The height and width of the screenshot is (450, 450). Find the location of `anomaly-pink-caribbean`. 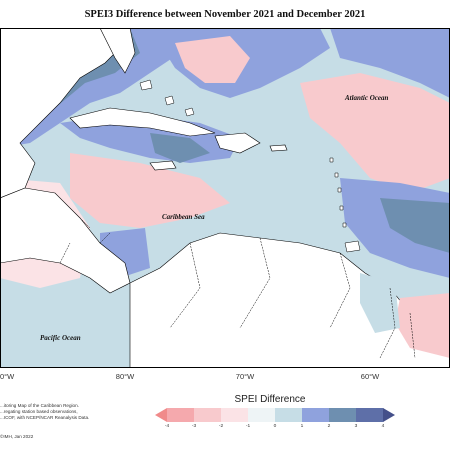

anomaly-pink-caribbean is located at coordinates (150, 190).